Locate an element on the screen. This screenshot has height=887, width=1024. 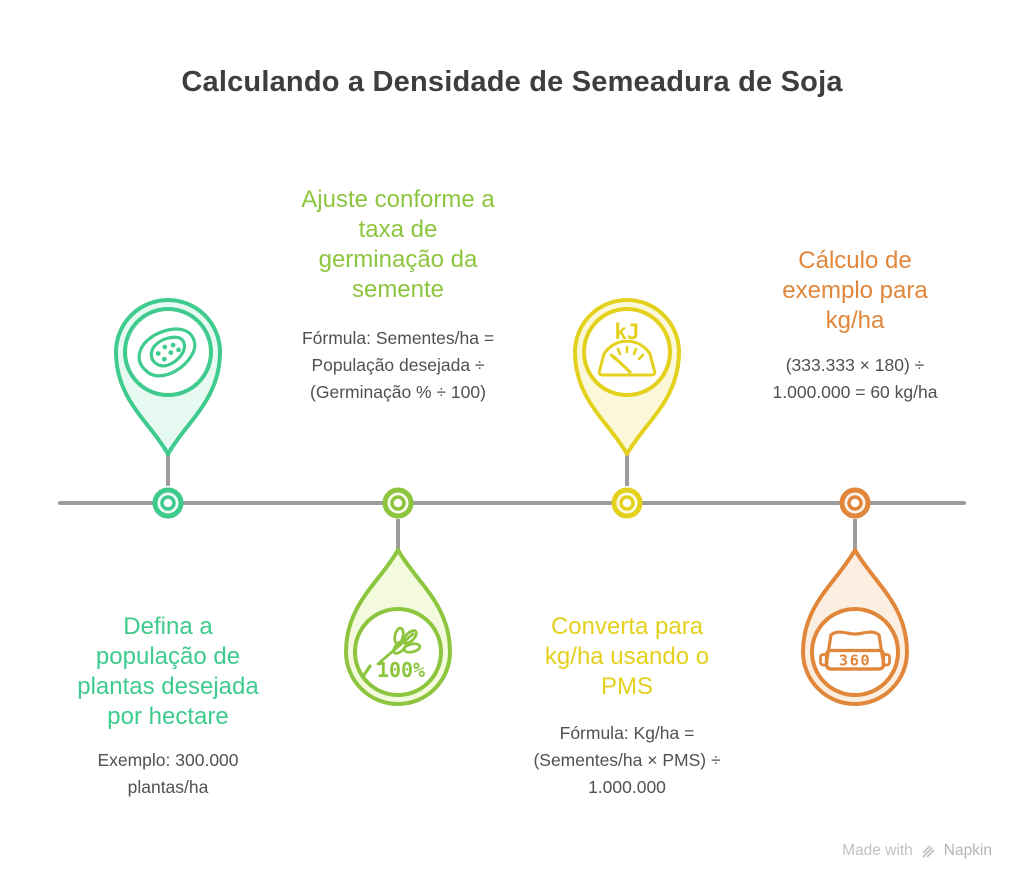
timeline-line is located at coordinates (512, 503).